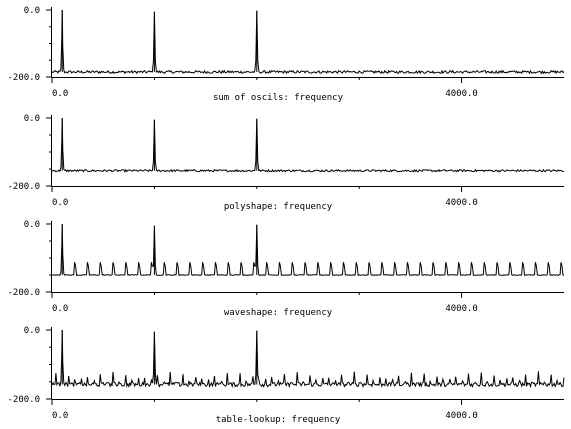 This screenshot has height=429, width=571. Describe the element at coordinates (278, 98) in the screenshot. I see `x-axis-label: sum of oscils: frequency` at that location.